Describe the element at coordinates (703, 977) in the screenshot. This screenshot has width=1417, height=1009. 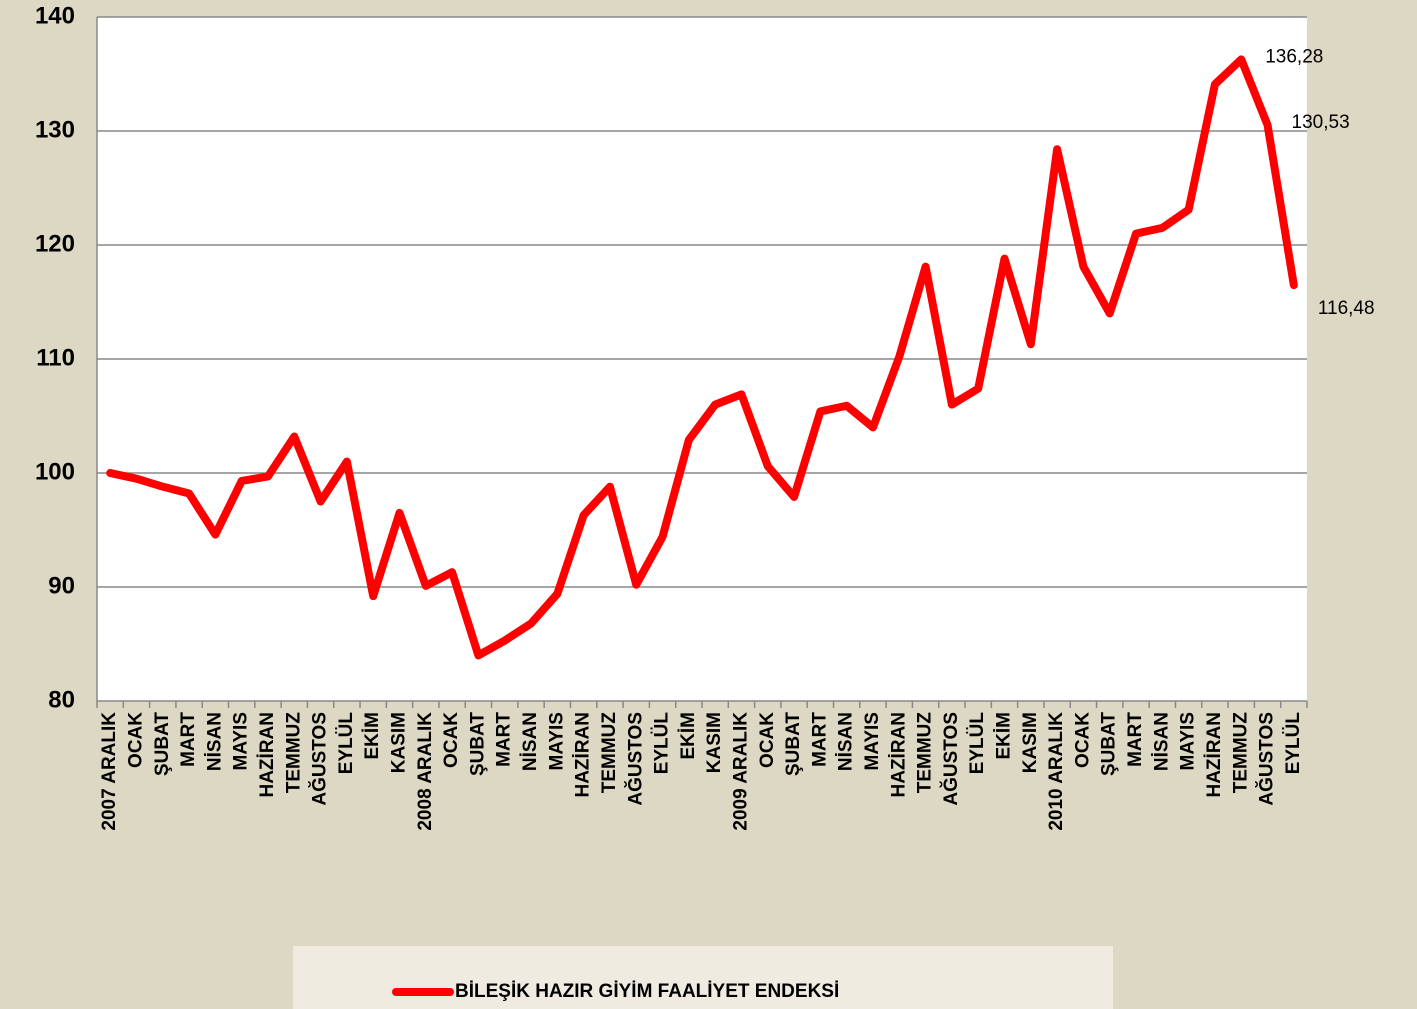
I see `legend-box` at that location.